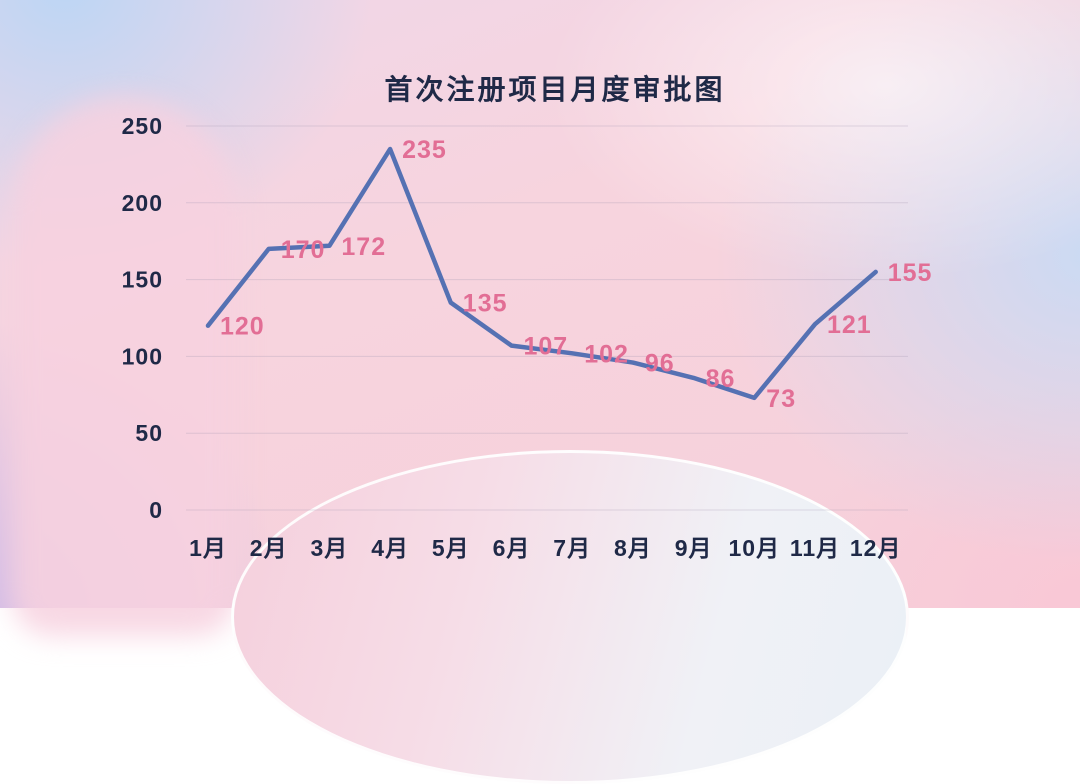 This screenshot has width=1080, height=784. What do you see at coordinates (694, 548) in the screenshot?
I see `x-axis-tick-label: 9月` at bounding box center [694, 548].